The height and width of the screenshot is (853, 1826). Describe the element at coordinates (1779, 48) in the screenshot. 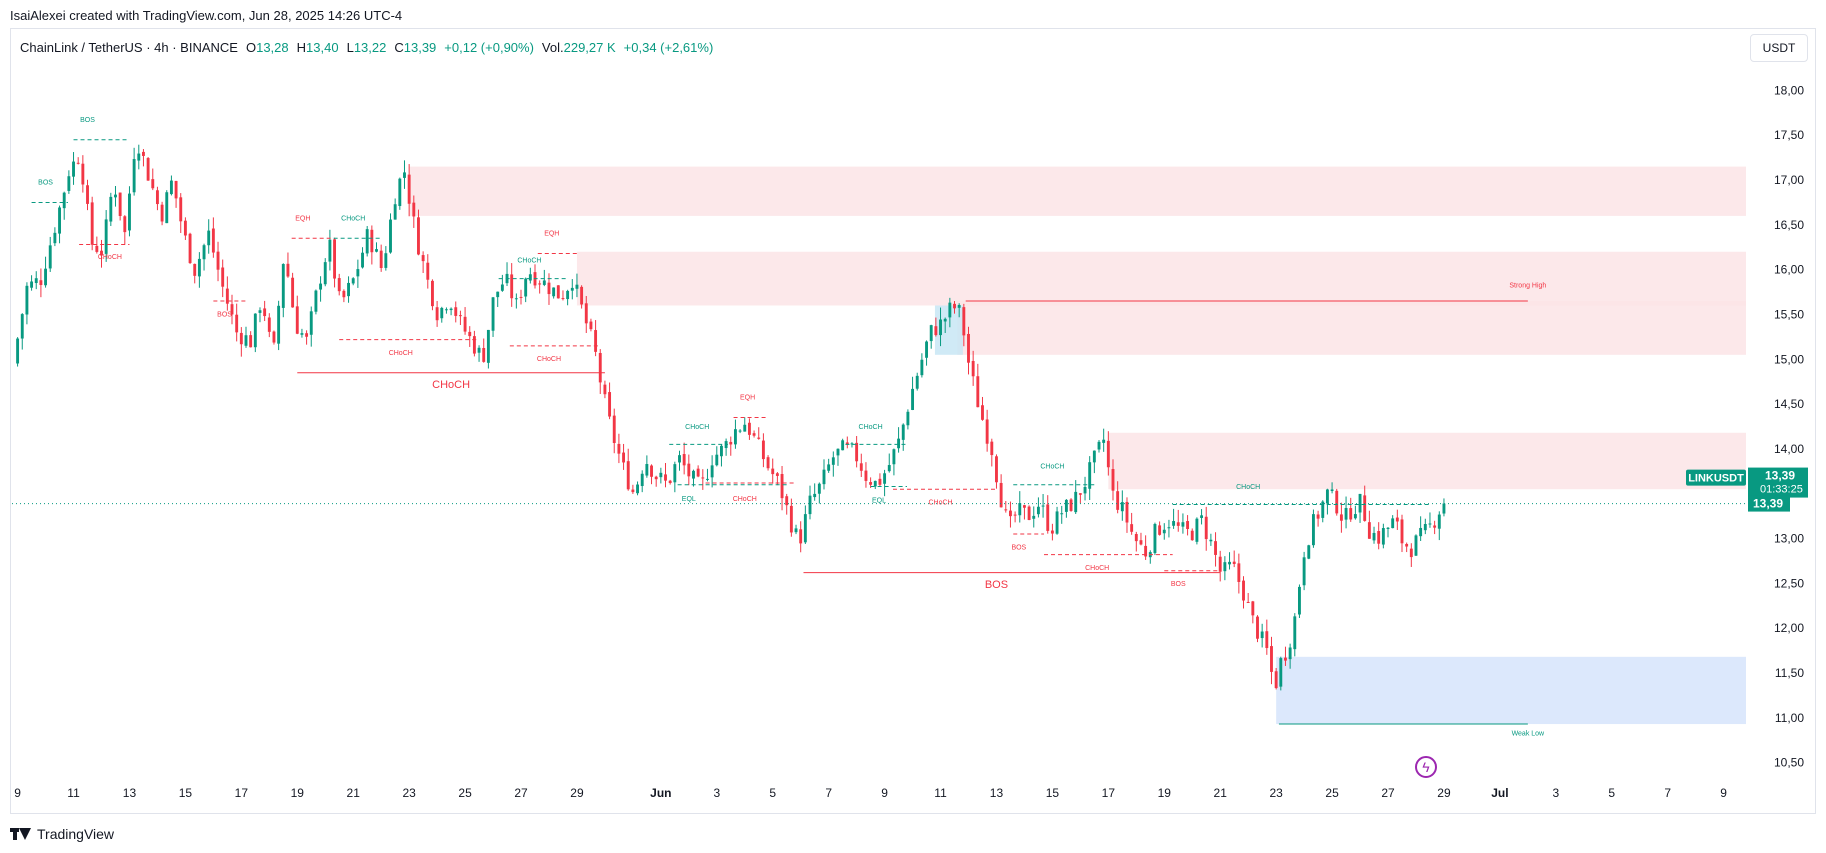

I see `currency-button: USDT` at that location.